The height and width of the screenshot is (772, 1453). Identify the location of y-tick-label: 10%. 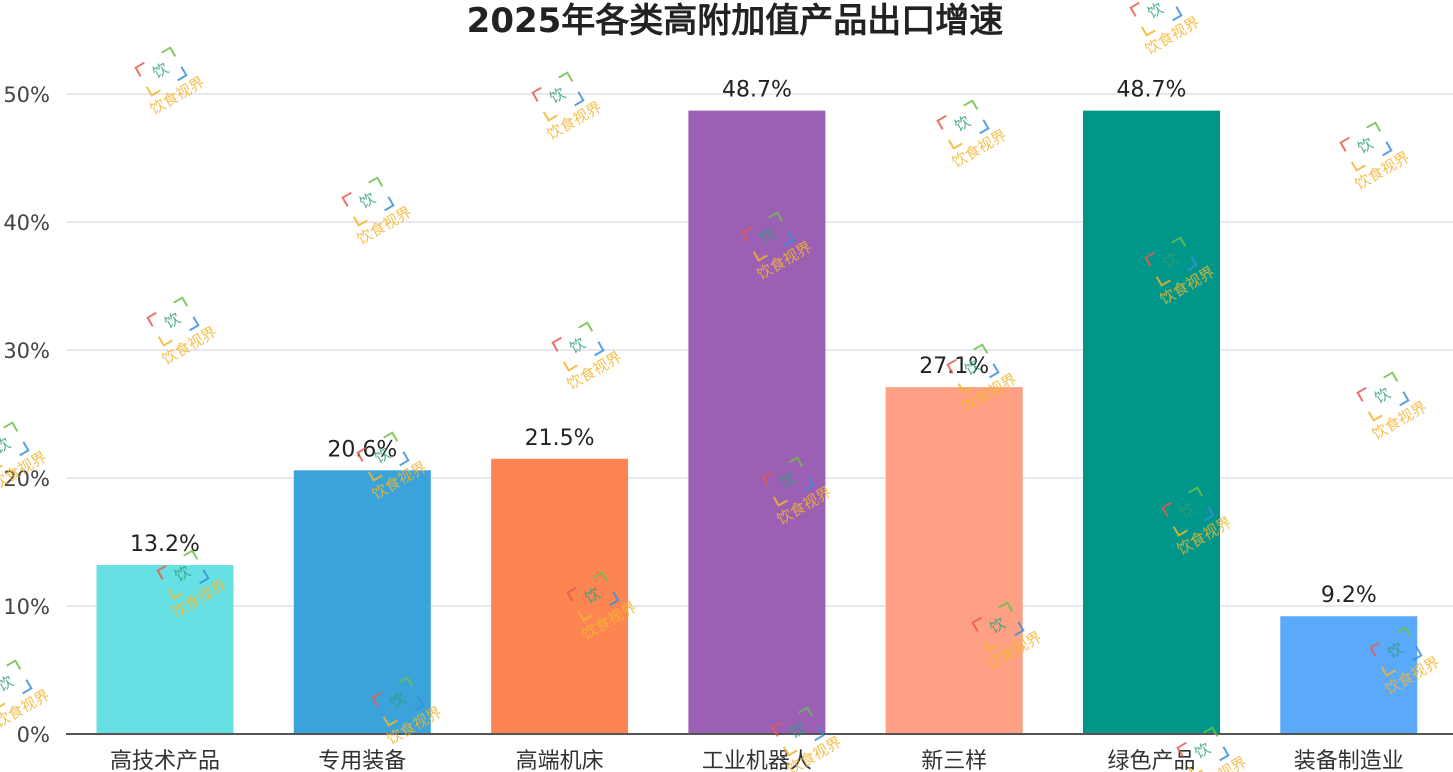
(26, 607).